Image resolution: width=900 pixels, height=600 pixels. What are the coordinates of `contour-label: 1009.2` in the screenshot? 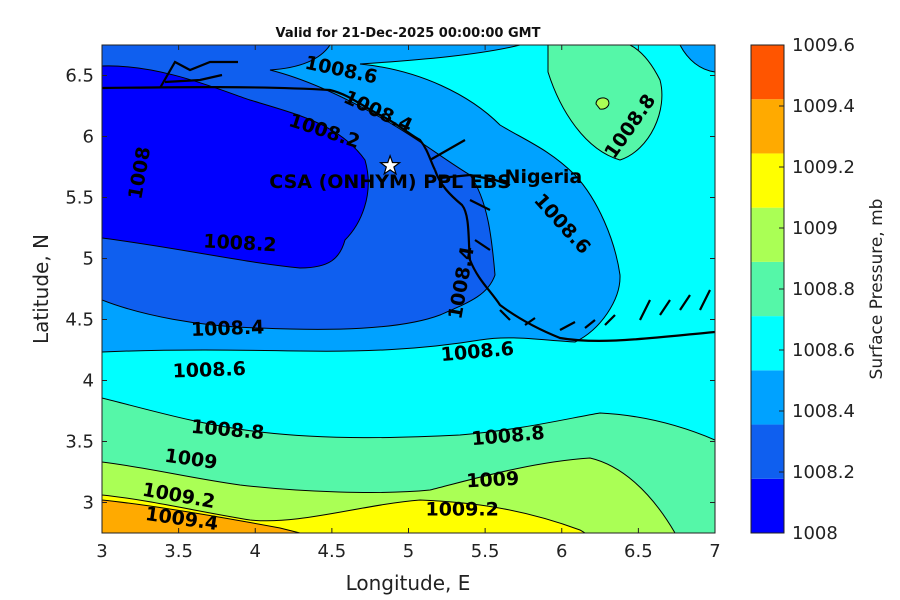 It's located at (461, 509).